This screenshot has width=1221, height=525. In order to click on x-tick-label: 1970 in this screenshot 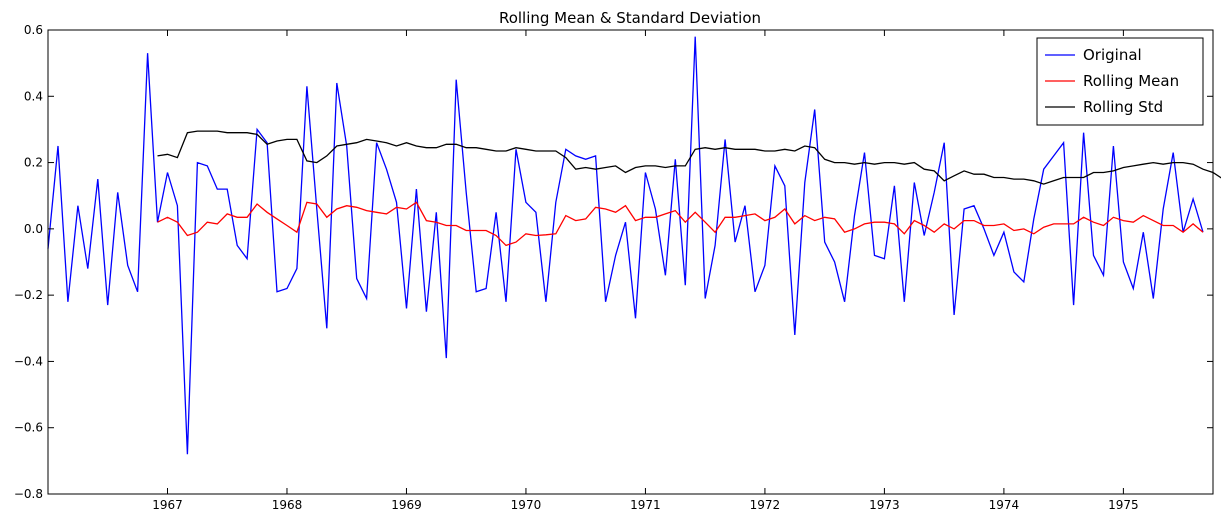, I will do `click(526, 505)`.